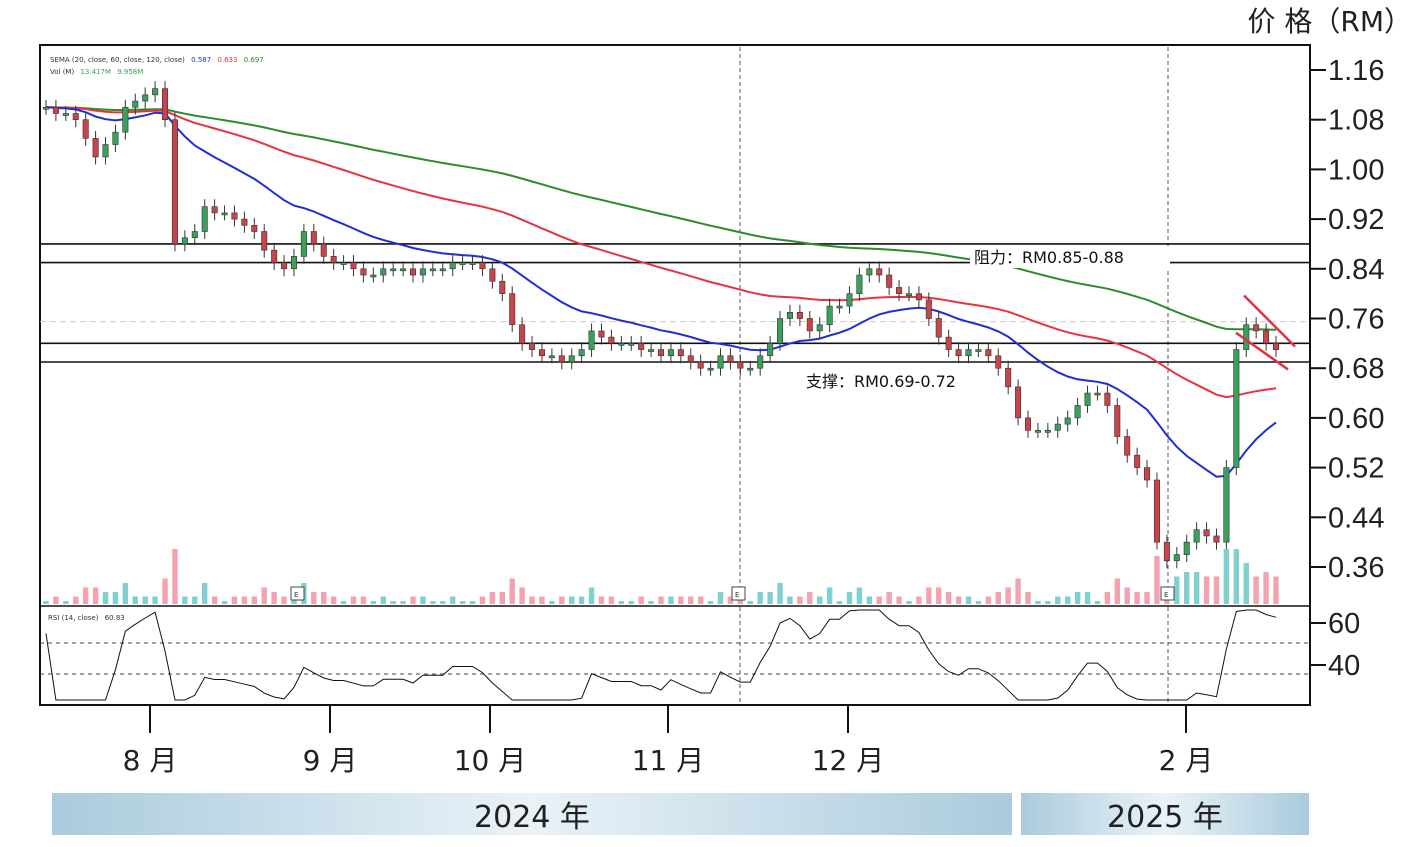  I want to click on y-tick-label: 0.44, so click(1356, 518).